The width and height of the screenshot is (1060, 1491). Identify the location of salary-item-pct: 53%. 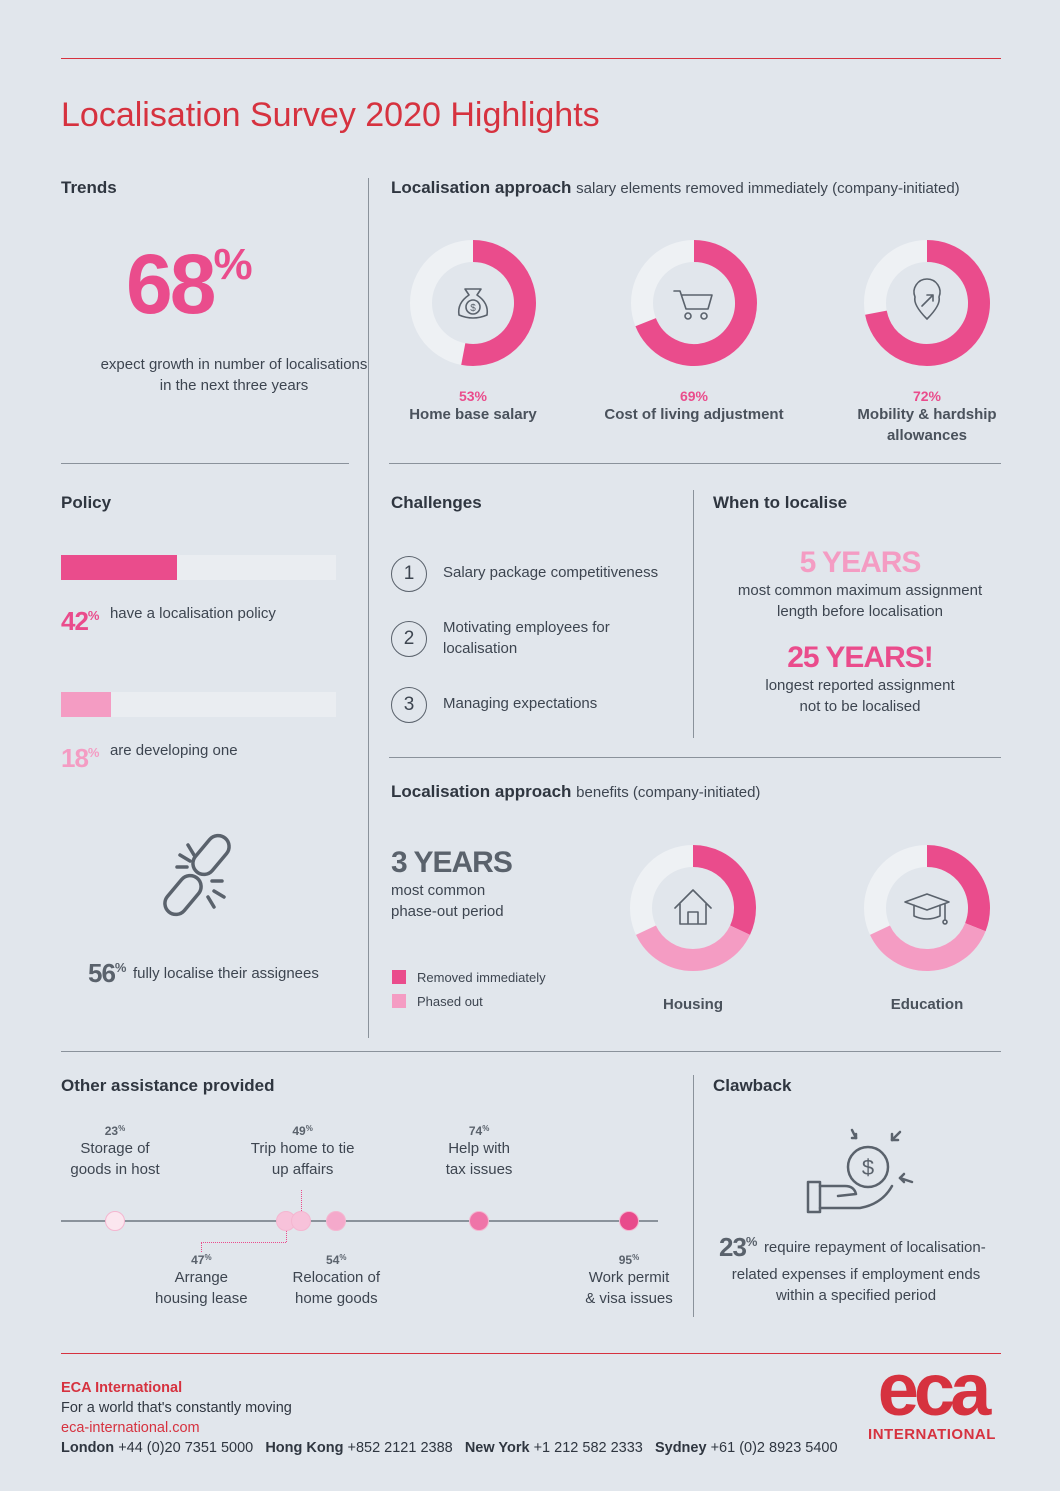
(473, 396).